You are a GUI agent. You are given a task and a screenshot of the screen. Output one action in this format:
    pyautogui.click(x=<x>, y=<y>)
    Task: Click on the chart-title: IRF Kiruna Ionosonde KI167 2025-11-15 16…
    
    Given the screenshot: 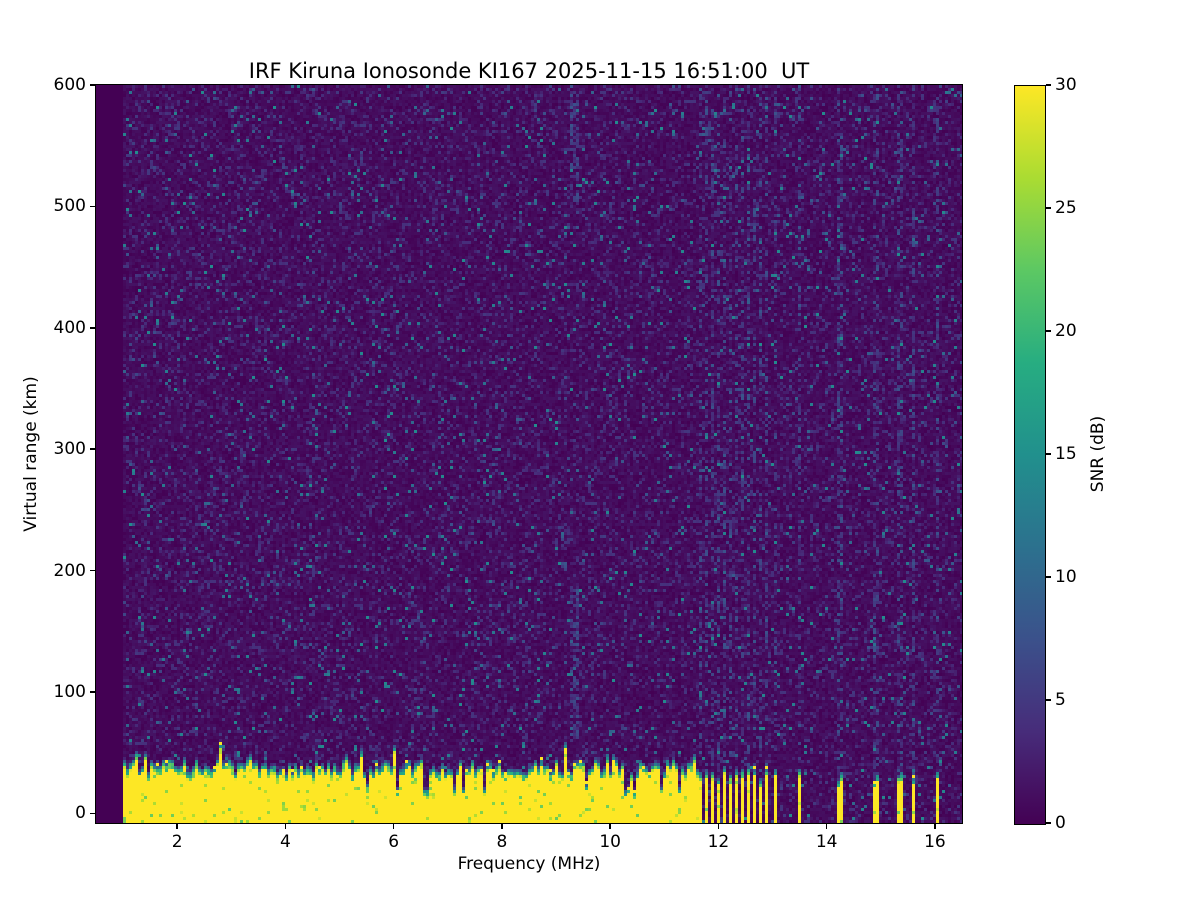 What is the action you would take?
    pyautogui.click(x=529, y=71)
    